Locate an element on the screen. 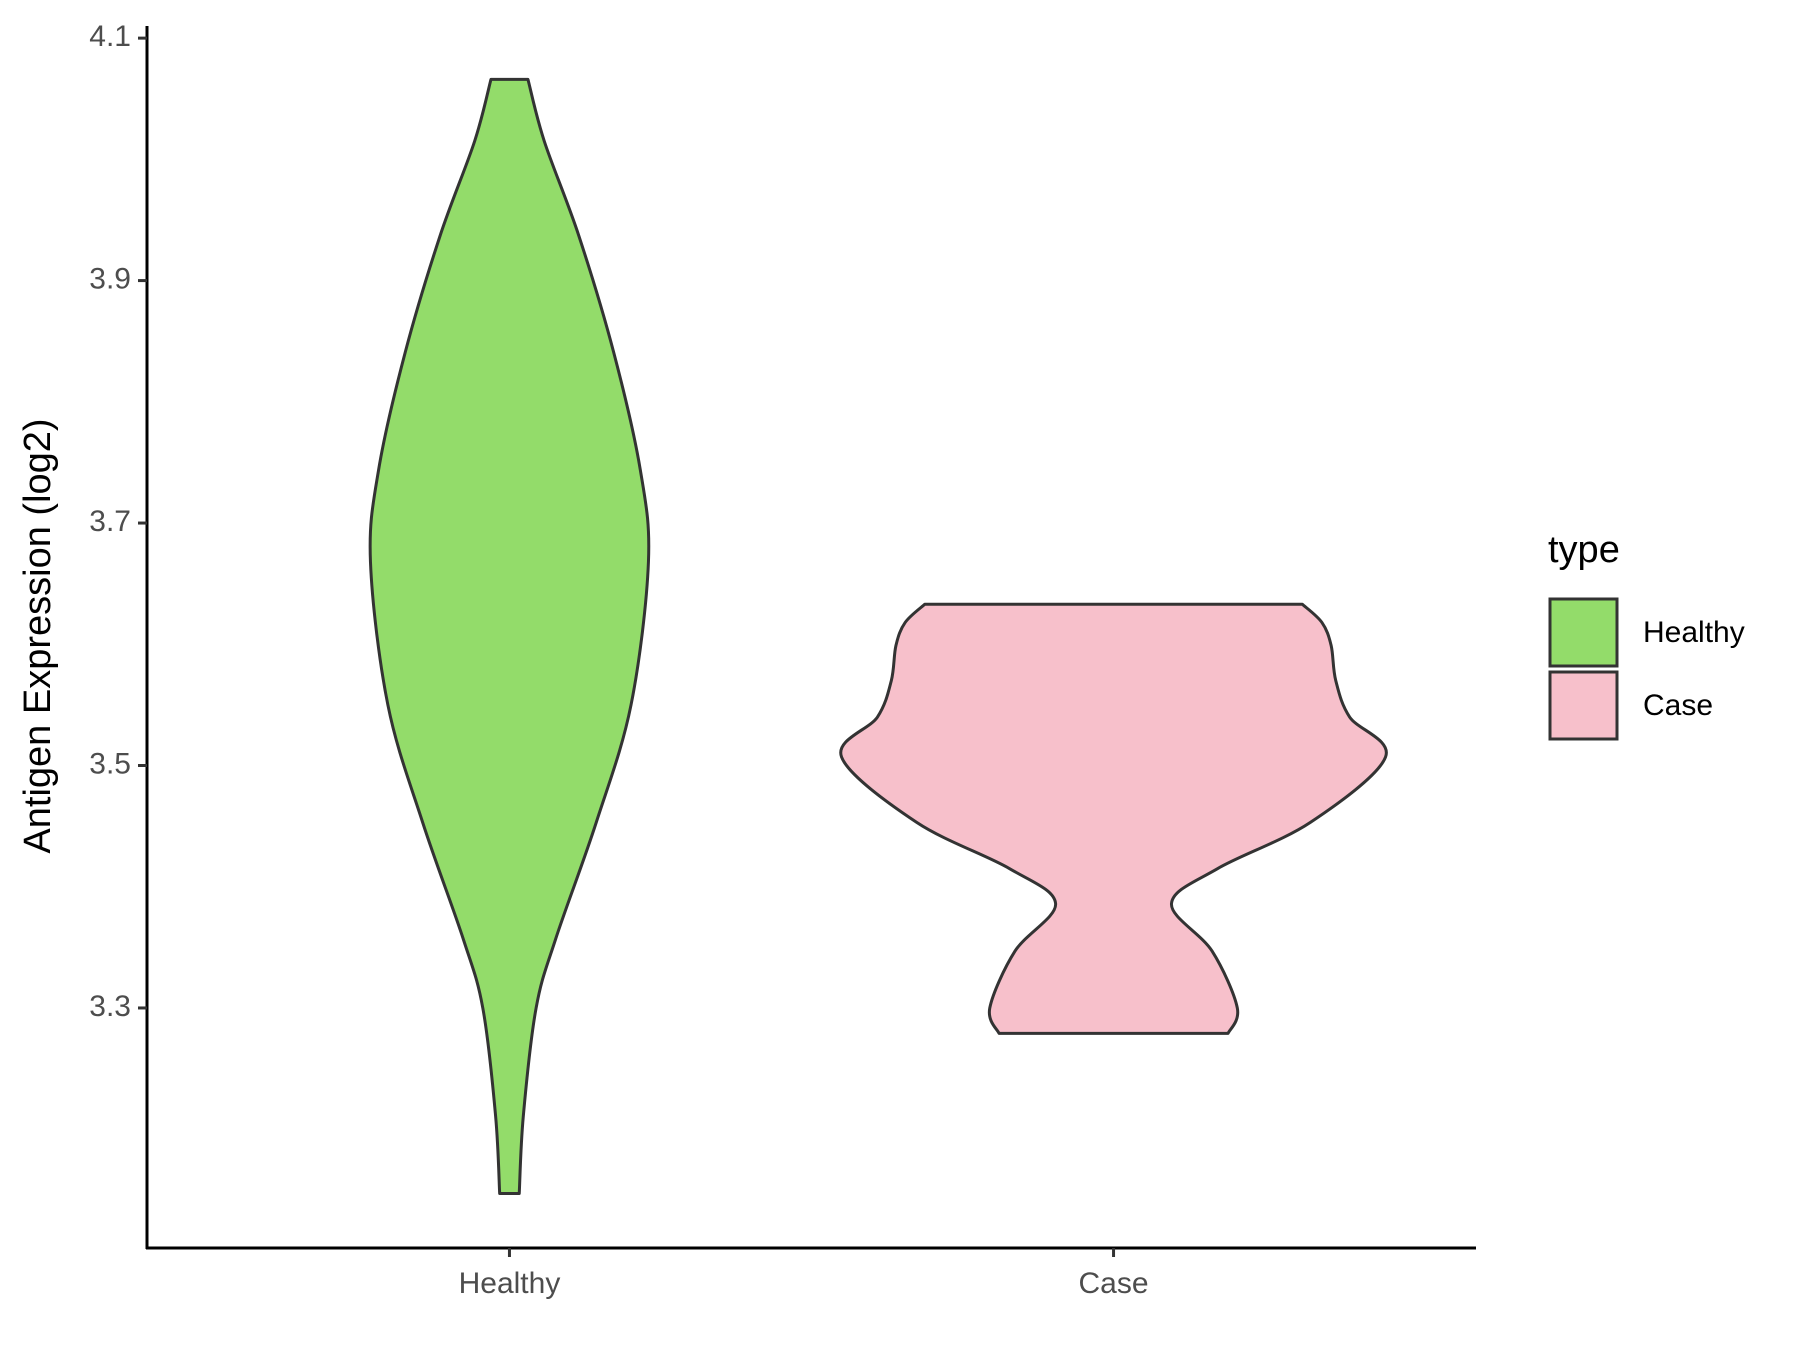 Image resolution: width=1800 pixels, height=1350 pixels. y-tick-label: 3.9 is located at coordinates (110, 279).